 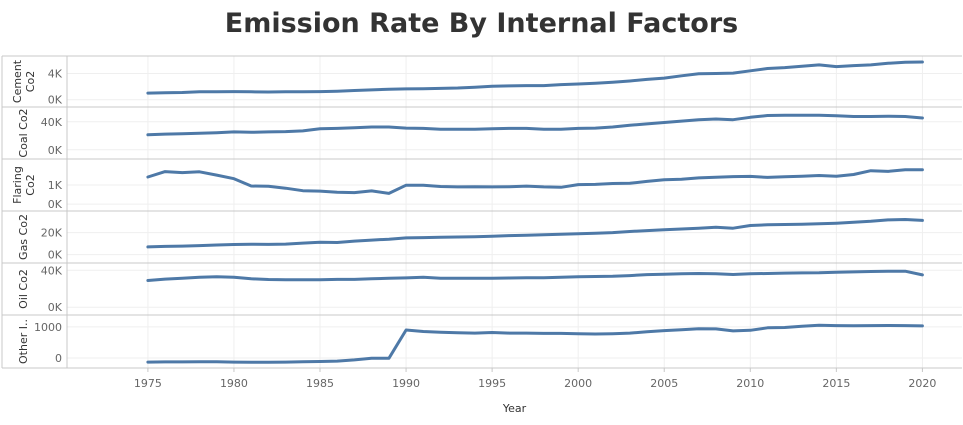 I want to click on row-6-y-tick-label-1: 1000, so click(x=48, y=327).